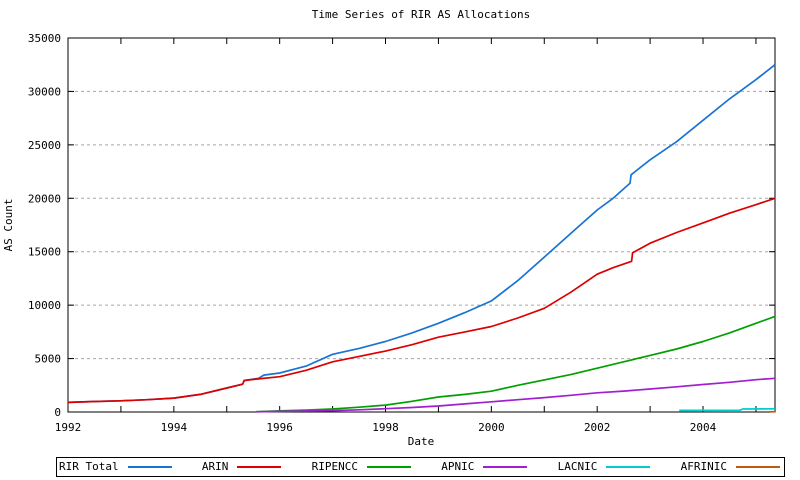 The image size is (800, 480). I want to click on y-tick-label: 35000, so click(44, 38).